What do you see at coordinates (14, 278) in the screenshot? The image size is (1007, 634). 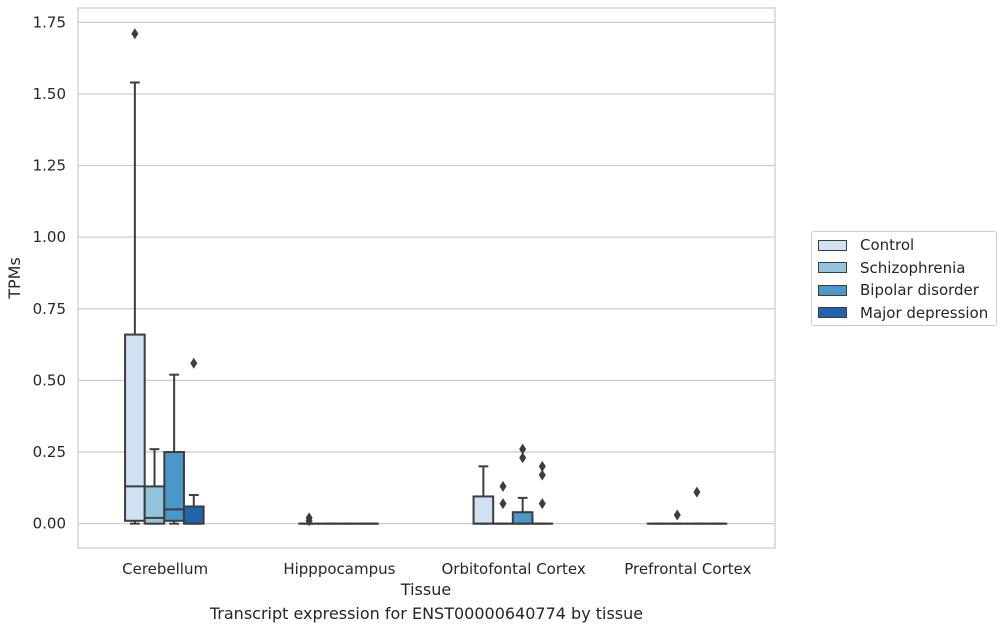 I see `y-axis-label: TPMs` at bounding box center [14, 278].